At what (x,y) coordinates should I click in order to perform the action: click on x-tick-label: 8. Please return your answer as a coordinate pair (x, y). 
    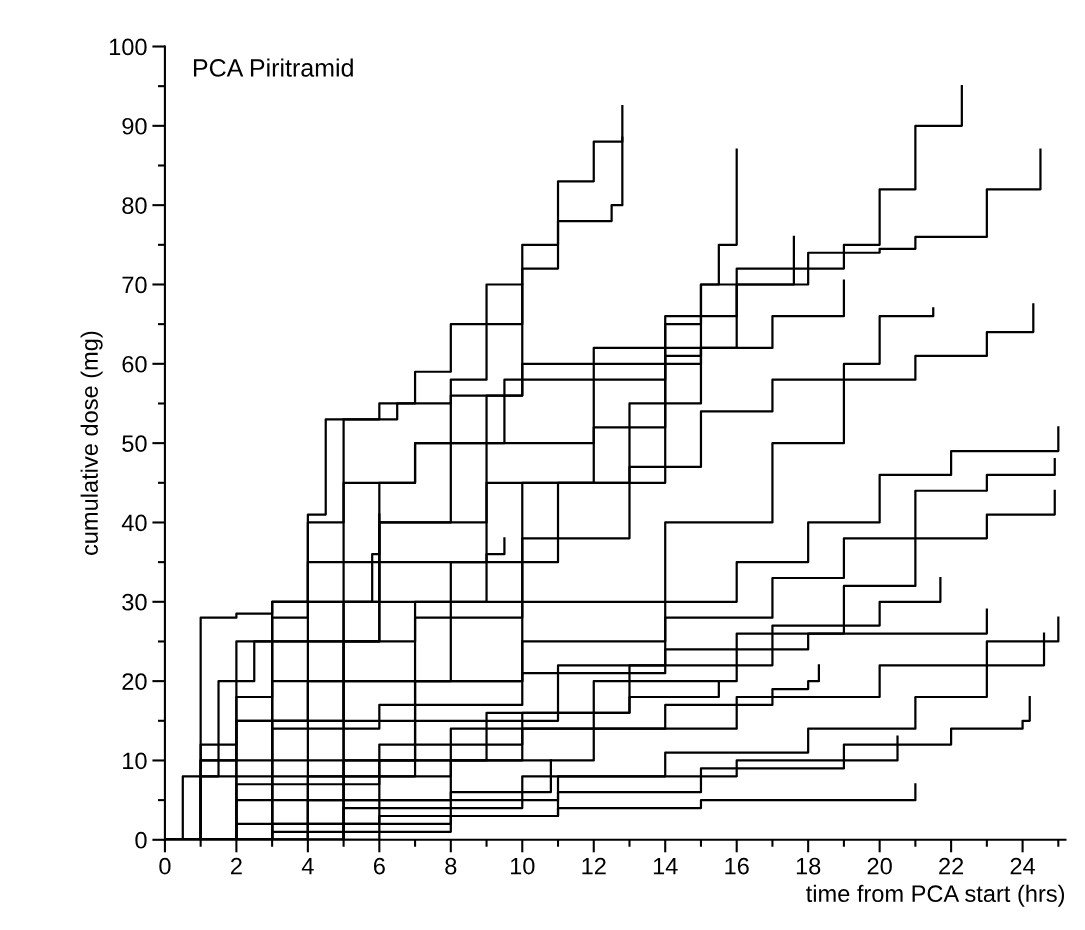
    Looking at the image, I should click on (451, 866).